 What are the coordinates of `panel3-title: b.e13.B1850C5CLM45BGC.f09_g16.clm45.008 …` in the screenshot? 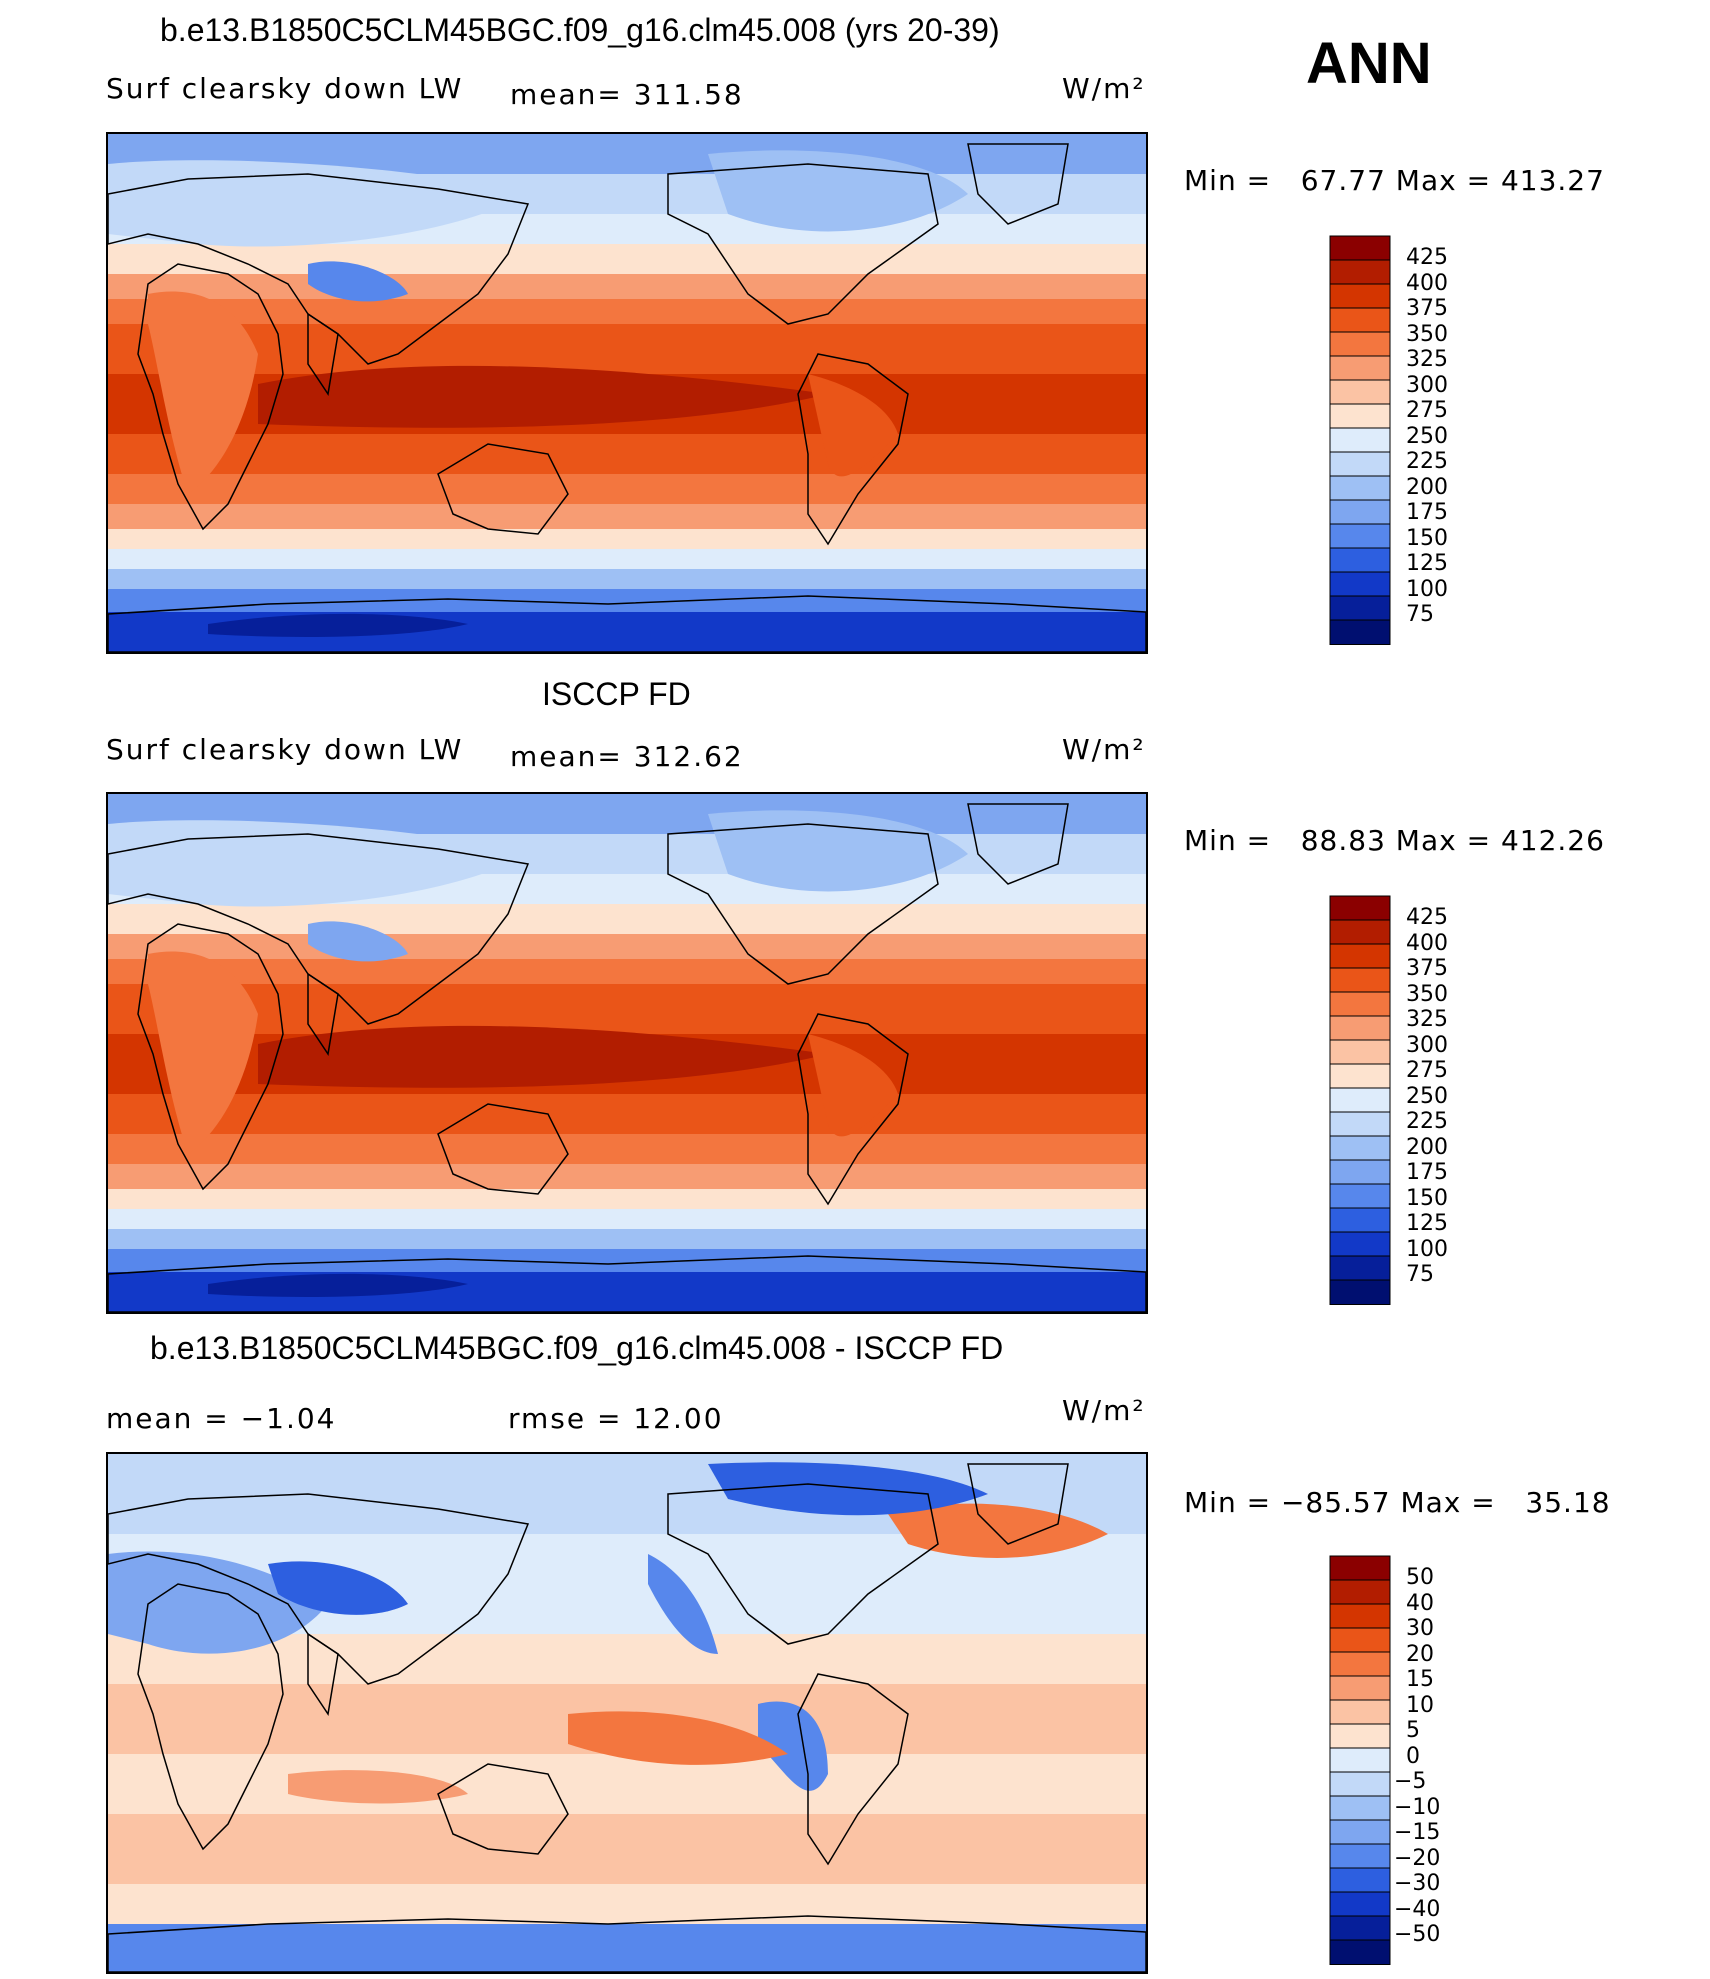 It's located at (577, 1348).